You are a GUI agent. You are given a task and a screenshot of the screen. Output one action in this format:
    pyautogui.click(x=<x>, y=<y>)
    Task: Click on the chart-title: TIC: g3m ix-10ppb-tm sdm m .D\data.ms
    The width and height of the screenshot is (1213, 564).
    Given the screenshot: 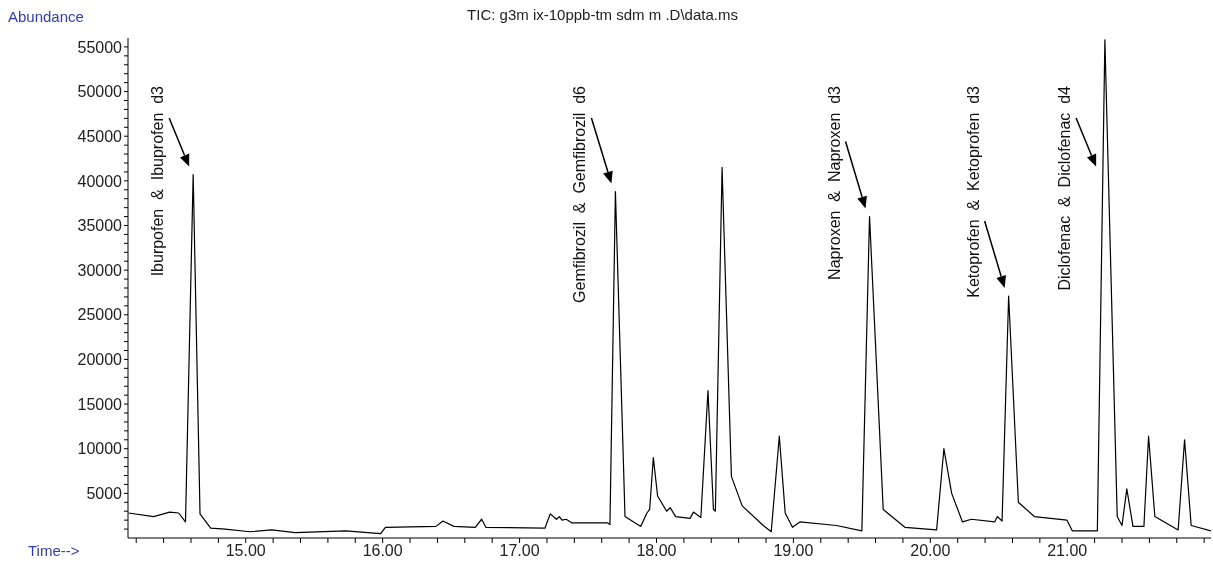 What is the action you would take?
    pyautogui.click(x=602, y=14)
    